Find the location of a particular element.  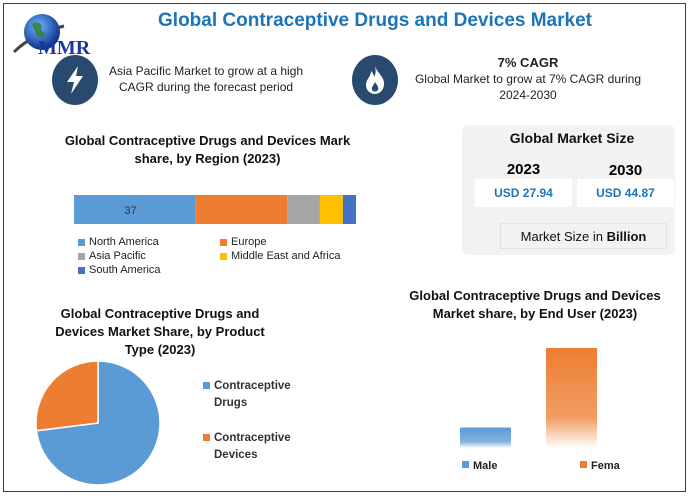

title-line: Global Contraceptive Drugs and Devices is located at coordinates (535, 295).